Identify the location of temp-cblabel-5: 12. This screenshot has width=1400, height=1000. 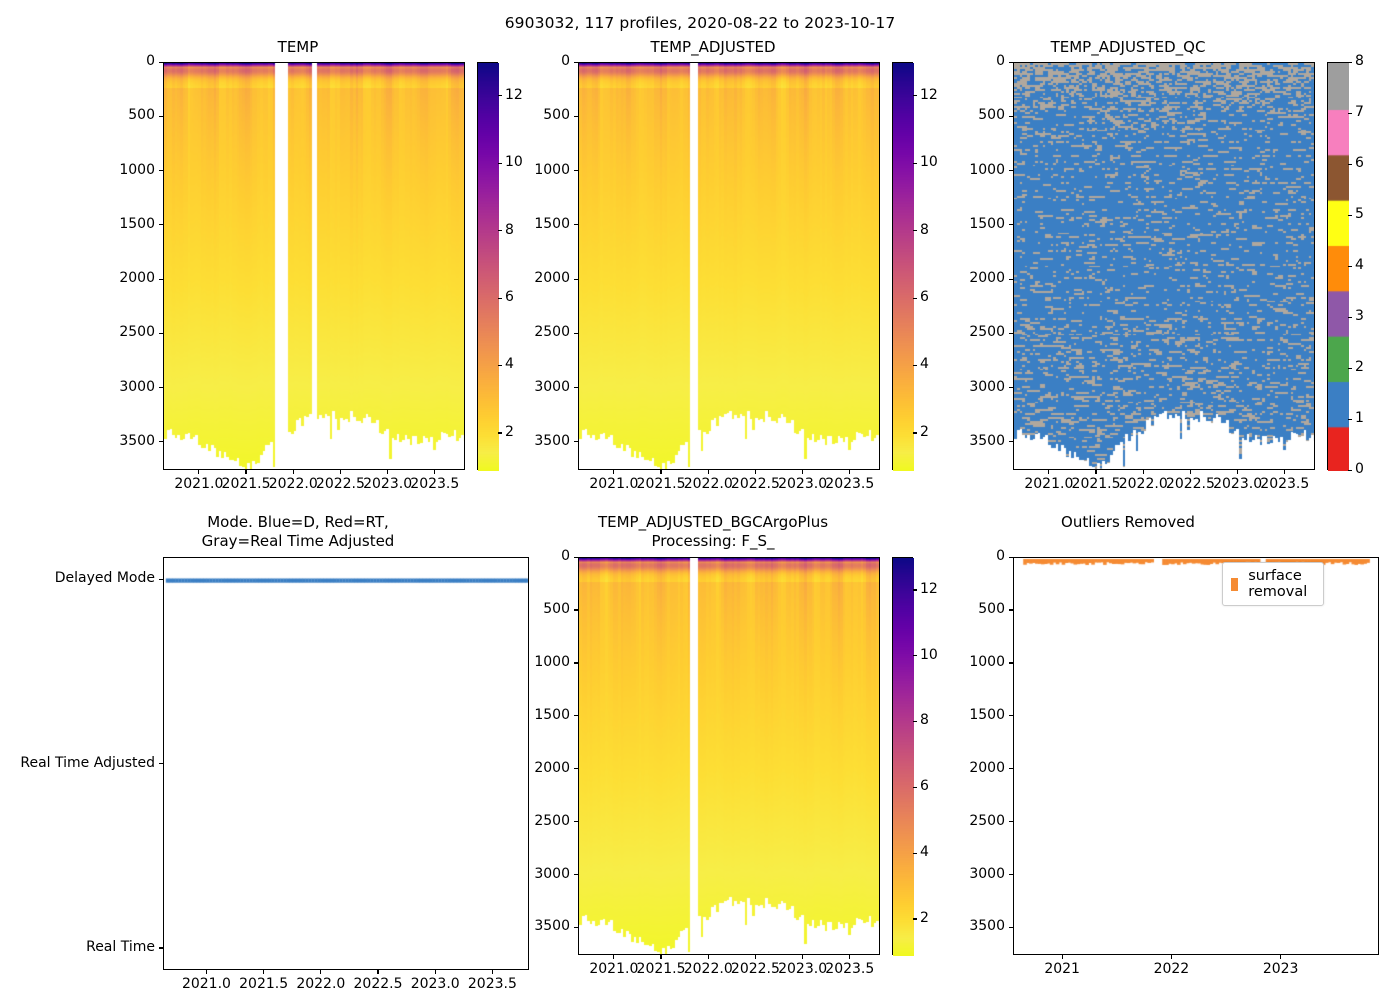
(514, 94).